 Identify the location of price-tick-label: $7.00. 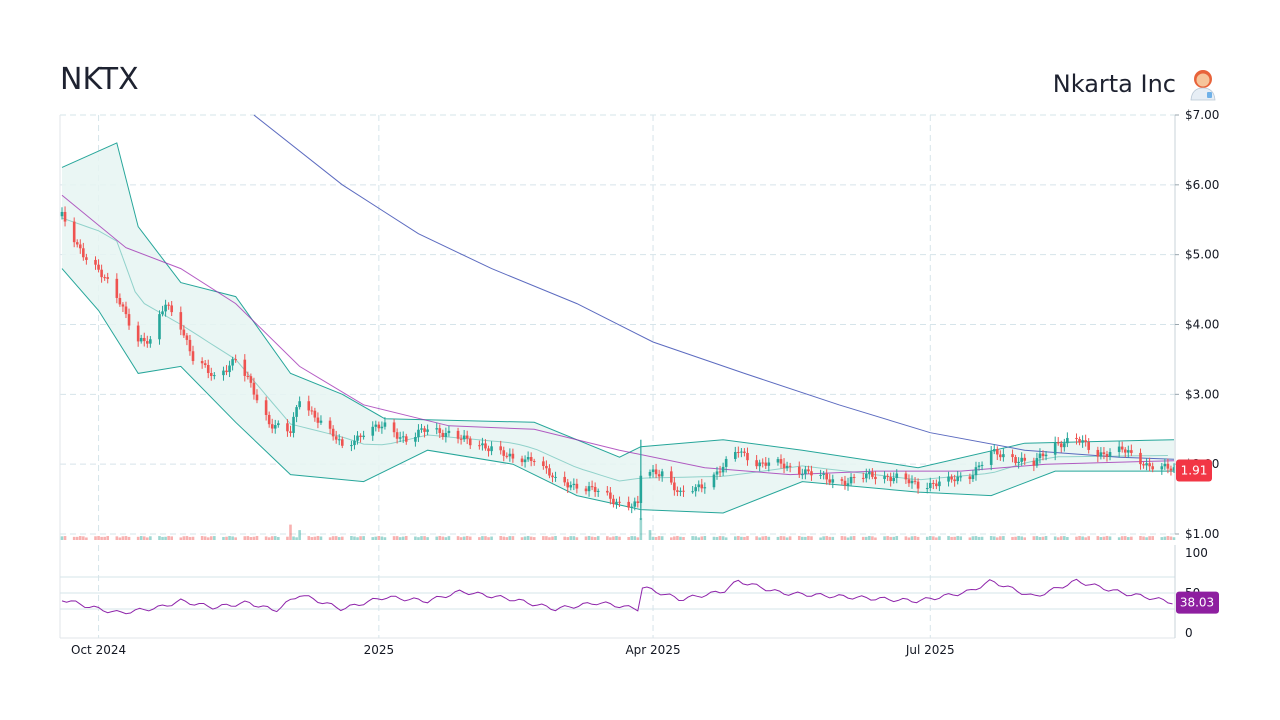
(1202, 115).